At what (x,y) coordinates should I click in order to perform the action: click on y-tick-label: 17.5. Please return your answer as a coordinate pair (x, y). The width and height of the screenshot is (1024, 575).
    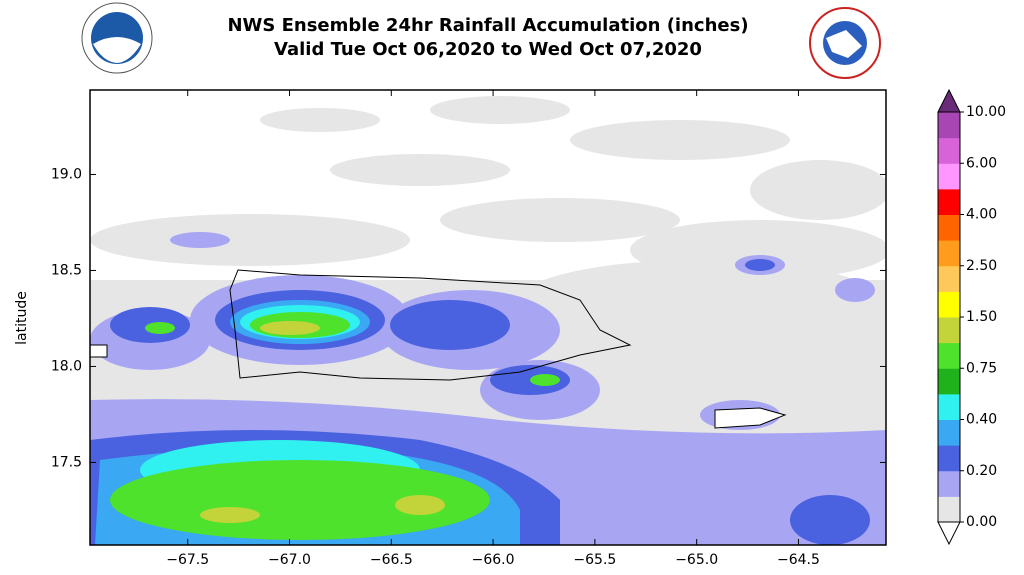
    Looking at the image, I should click on (66, 462).